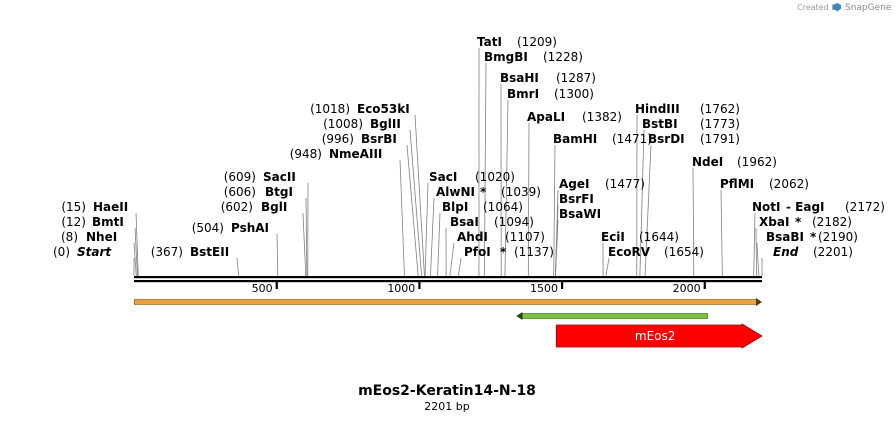  Describe the element at coordinates (657, 109) in the screenshot. I see `site-name: HindIII` at that location.